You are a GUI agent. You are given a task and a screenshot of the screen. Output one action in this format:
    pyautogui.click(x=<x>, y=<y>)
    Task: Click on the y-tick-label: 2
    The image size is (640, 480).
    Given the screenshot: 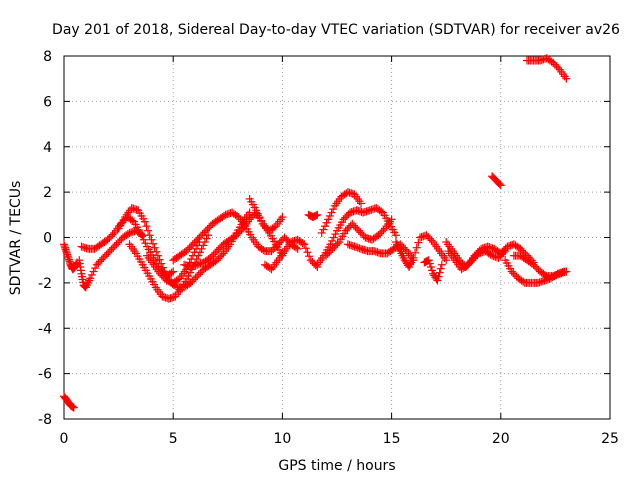 What is the action you would take?
    pyautogui.click(x=47, y=193)
    